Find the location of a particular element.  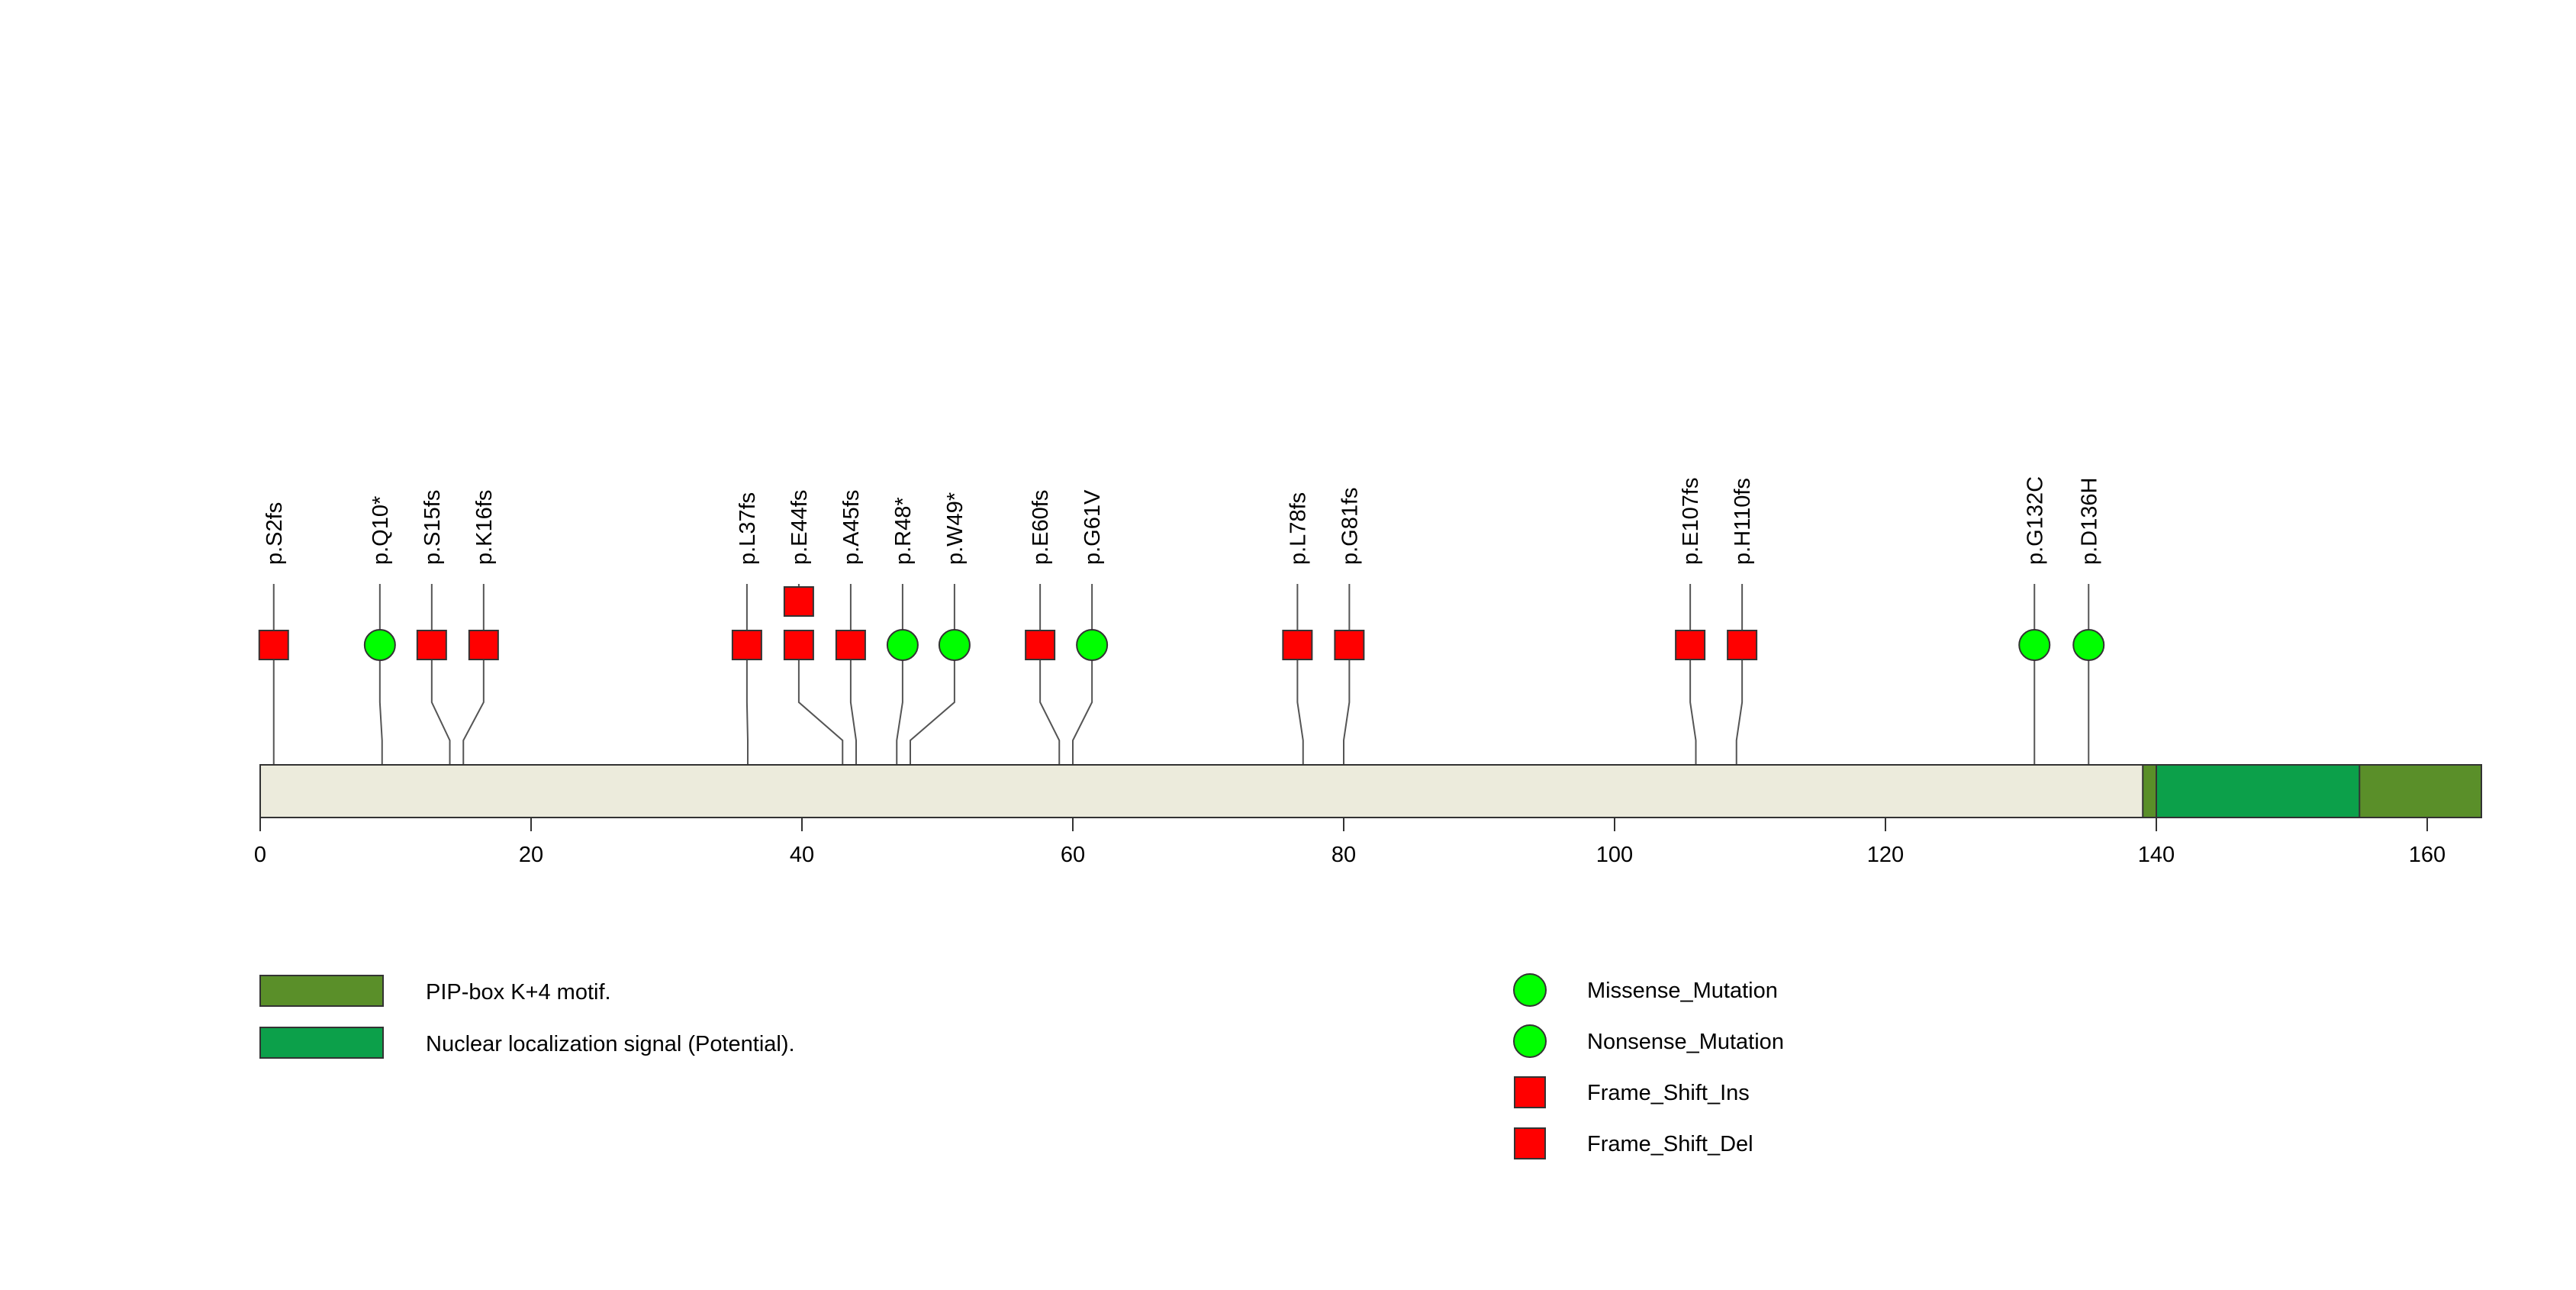

x-tick-label-80: 80 is located at coordinates (1343, 855).